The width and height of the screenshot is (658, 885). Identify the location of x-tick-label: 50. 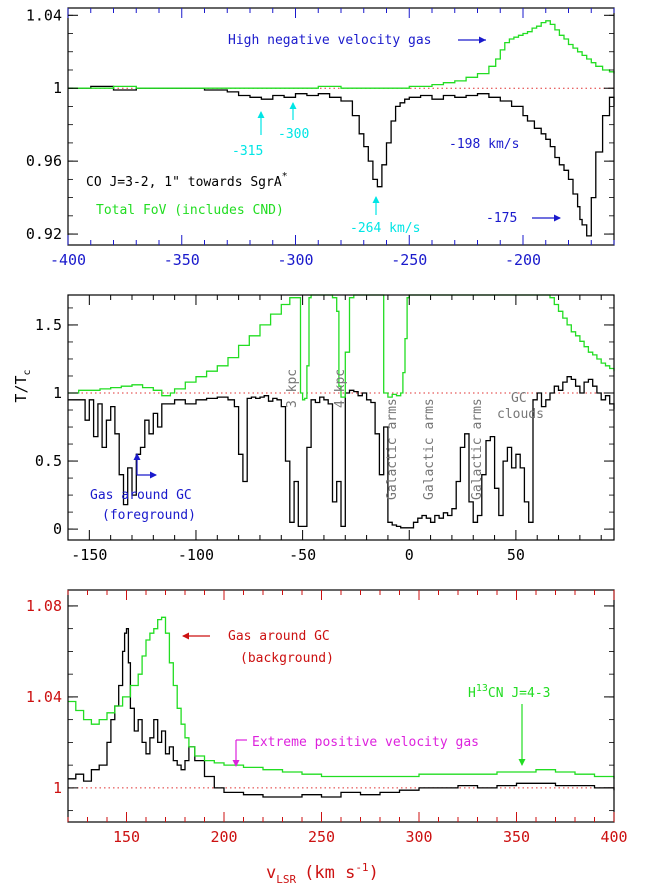
(516, 555).